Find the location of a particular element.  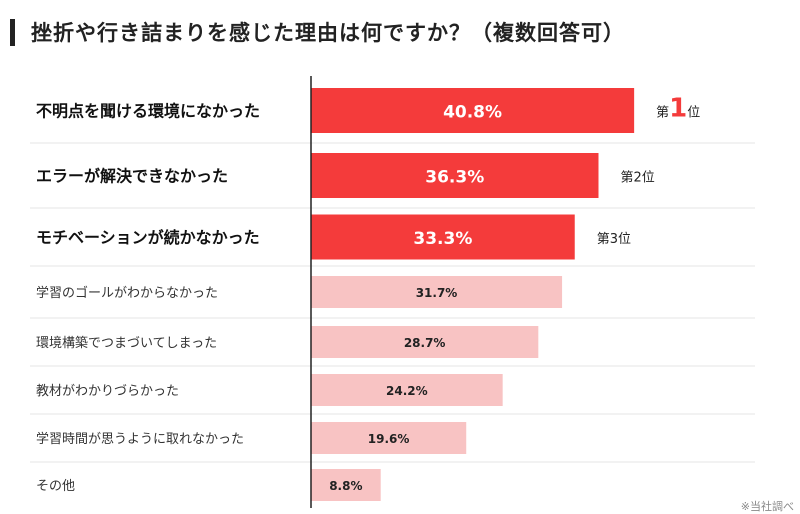

category-label: 学習時間が思うように取れなかった is located at coordinates (140, 439).